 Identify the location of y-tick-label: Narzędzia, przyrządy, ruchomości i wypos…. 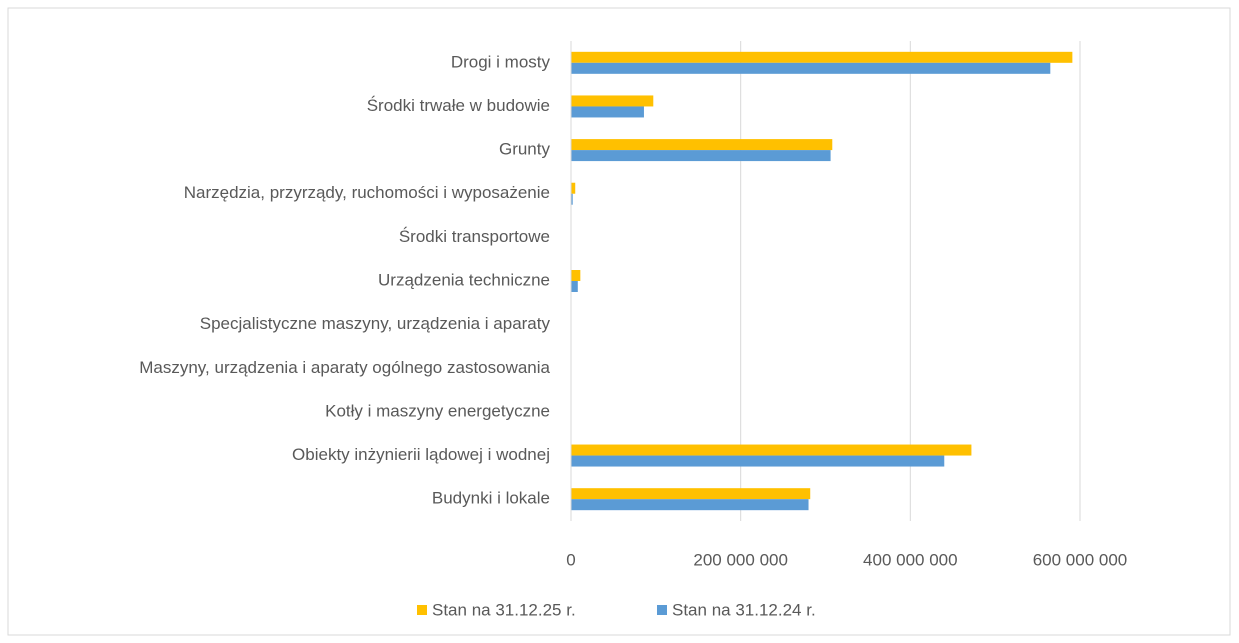
(367, 192).